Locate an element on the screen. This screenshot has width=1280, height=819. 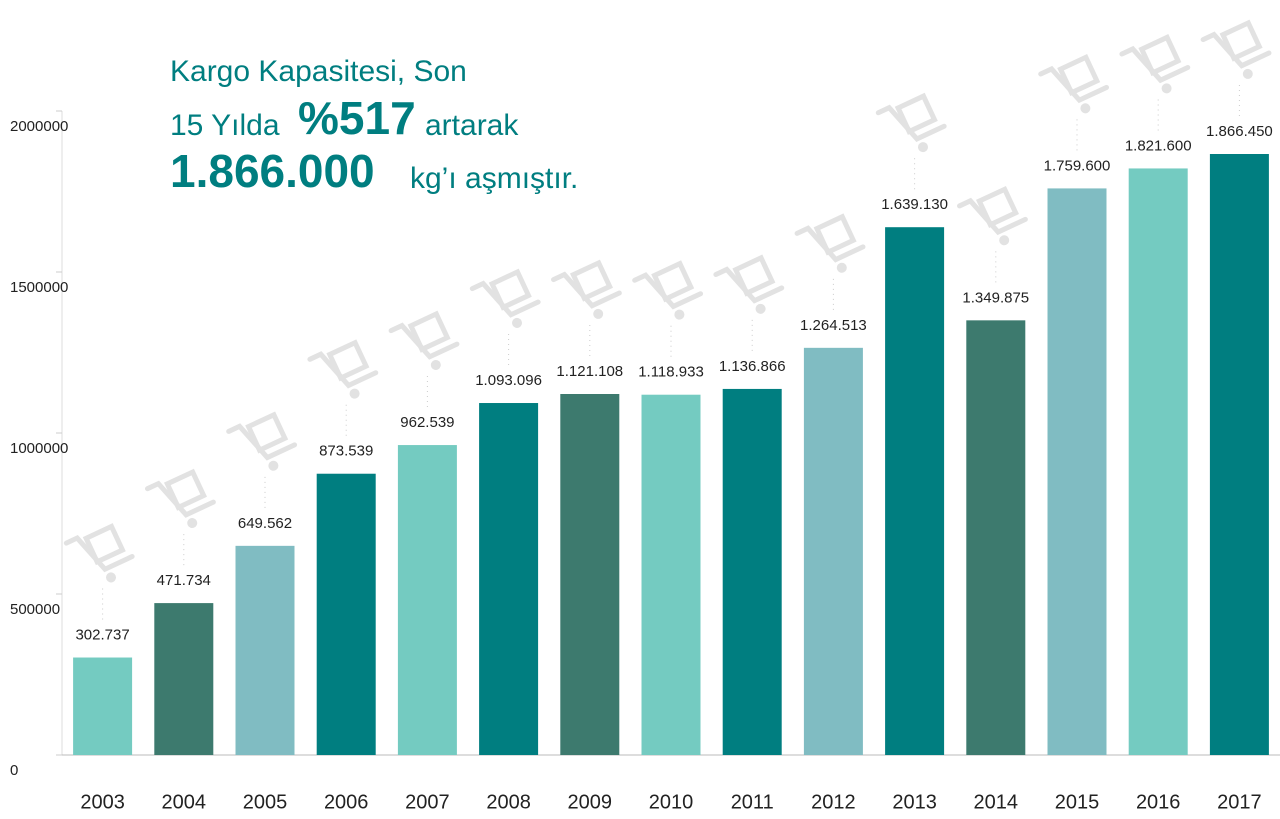
value-label: 1.264.513 is located at coordinates (833, 325).